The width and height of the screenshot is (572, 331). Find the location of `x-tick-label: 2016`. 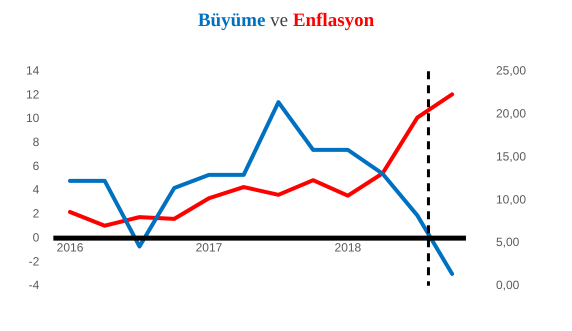

x-tick-label: 2016 is located at coordinates (70, 247).